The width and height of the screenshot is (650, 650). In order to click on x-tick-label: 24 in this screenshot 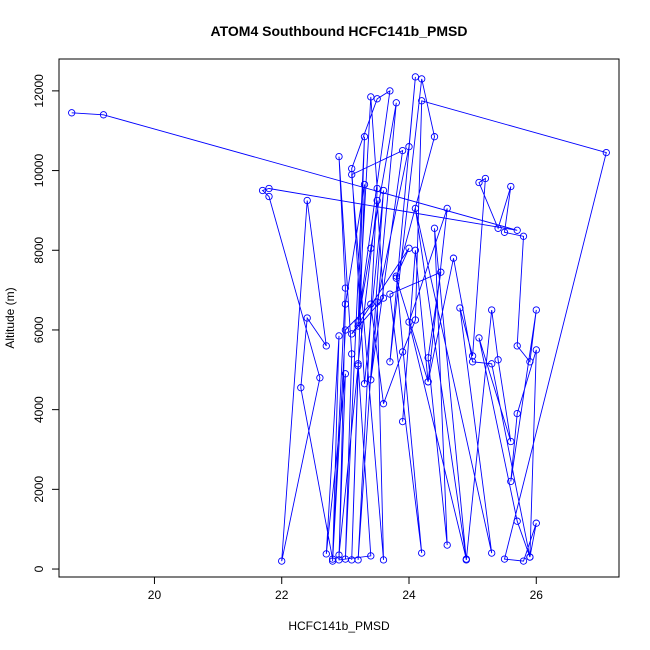, I will do `click(409, 595)`.